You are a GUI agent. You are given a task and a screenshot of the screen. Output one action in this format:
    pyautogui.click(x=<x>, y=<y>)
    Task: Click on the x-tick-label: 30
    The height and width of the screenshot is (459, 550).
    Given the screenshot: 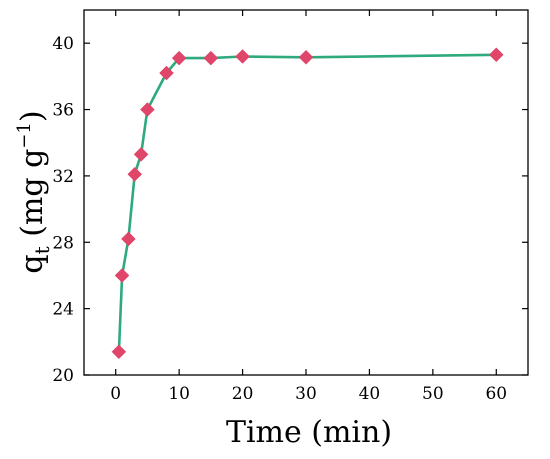 What is the action you would take?
    pyautogui.click(x=306, y=394)
    